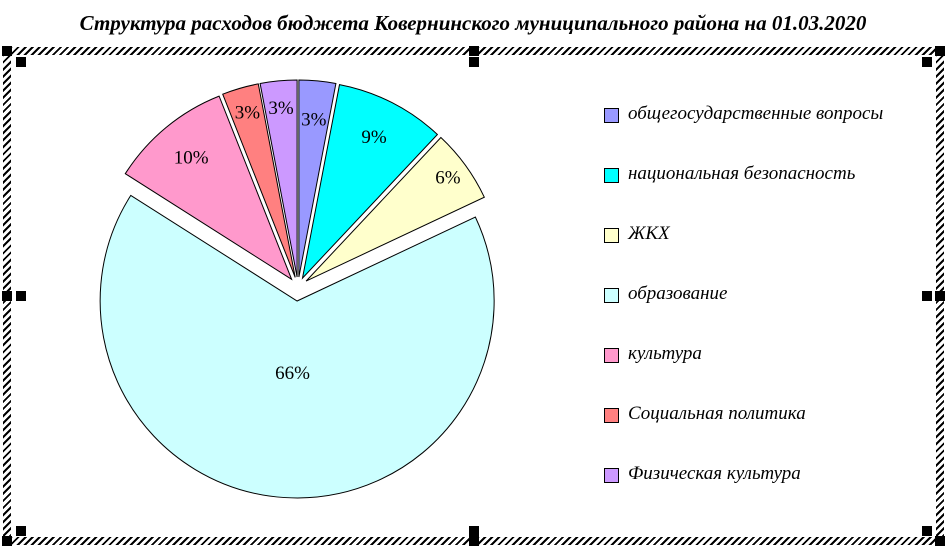  I want to click on legend-label: культура, so click(665, 353).